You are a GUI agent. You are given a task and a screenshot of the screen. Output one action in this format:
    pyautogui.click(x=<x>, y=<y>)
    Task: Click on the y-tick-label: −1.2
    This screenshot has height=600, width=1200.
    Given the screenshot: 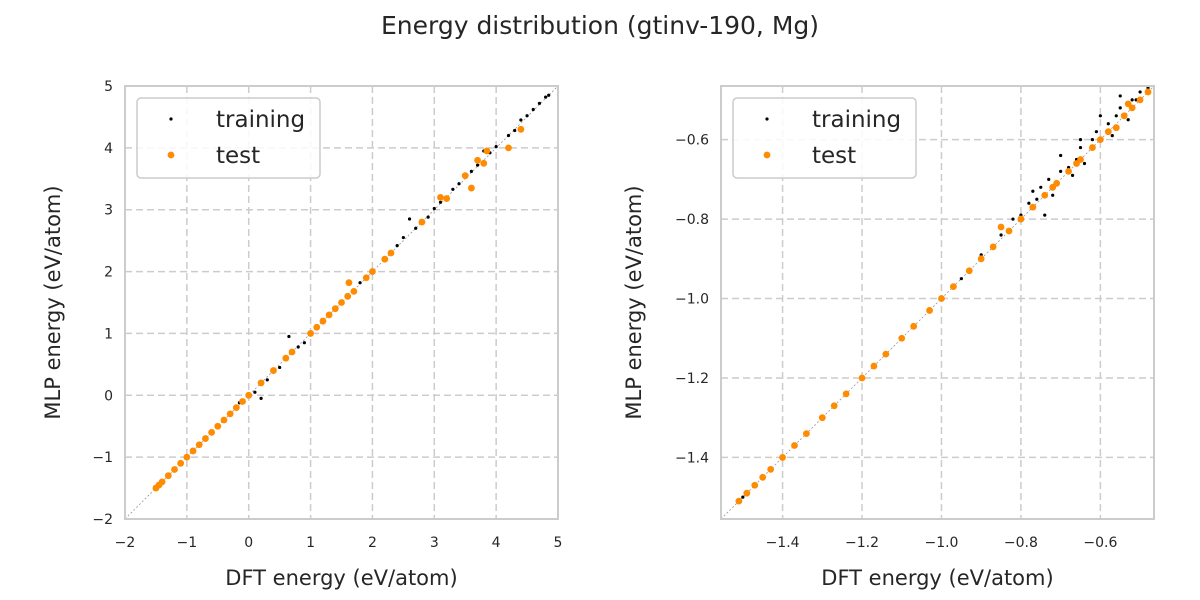 What is the action you would take?
    pyautogui.click(x=692, y=379)
    